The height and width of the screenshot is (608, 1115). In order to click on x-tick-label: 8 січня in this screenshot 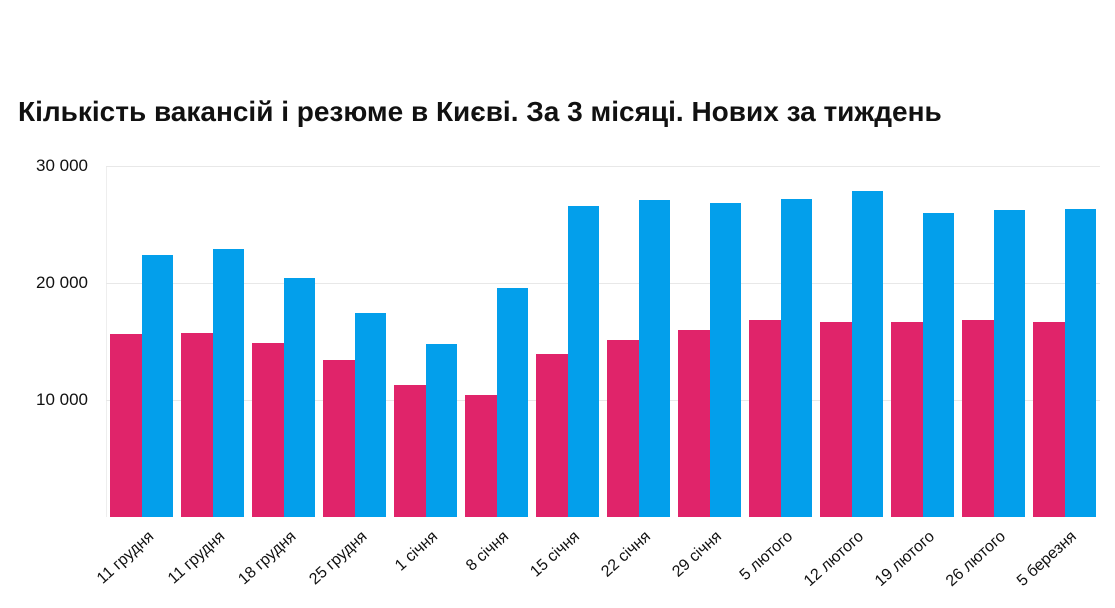, I will do `click(487, 551)`.